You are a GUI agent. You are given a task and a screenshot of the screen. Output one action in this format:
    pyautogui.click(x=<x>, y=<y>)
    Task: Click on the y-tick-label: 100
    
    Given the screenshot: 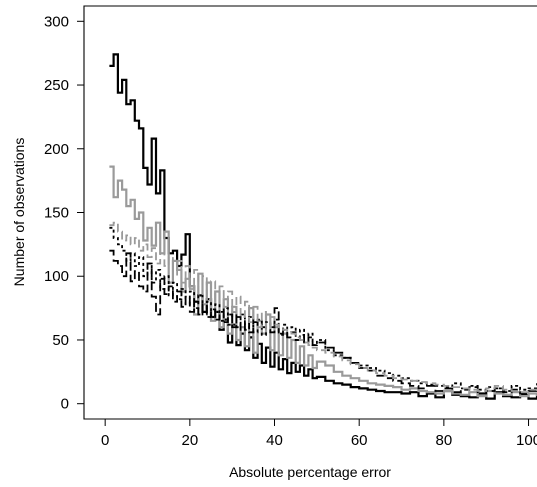 What is the action you would take?
    pyautogui.click(x=56, y=276)
    